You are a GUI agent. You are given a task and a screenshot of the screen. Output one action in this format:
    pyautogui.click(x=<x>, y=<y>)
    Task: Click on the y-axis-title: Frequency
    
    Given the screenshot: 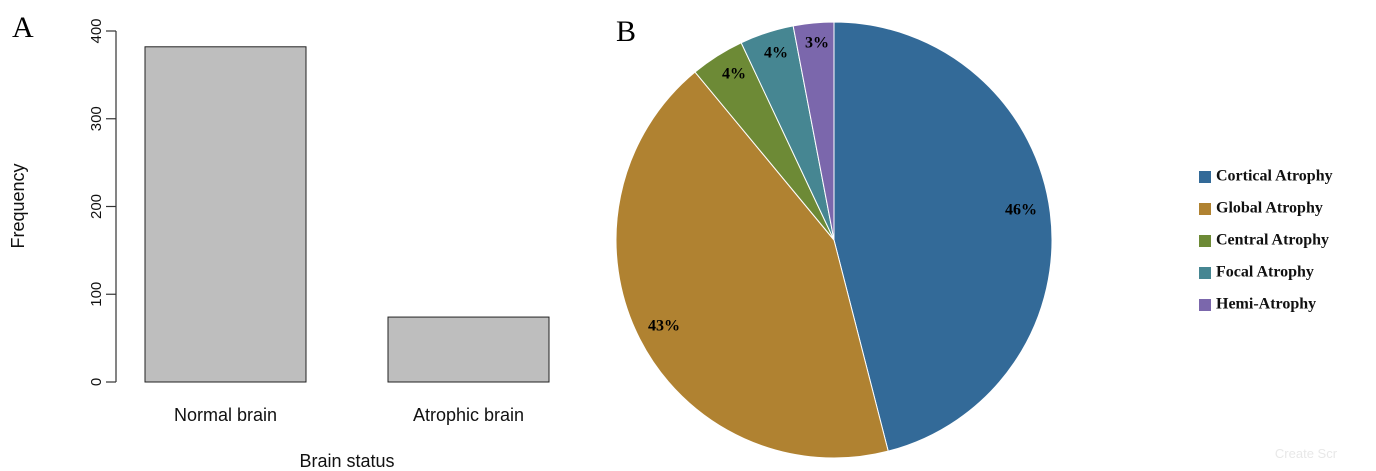 What is the action you would take?
    pyautogui.click(x=18, y=205)
    